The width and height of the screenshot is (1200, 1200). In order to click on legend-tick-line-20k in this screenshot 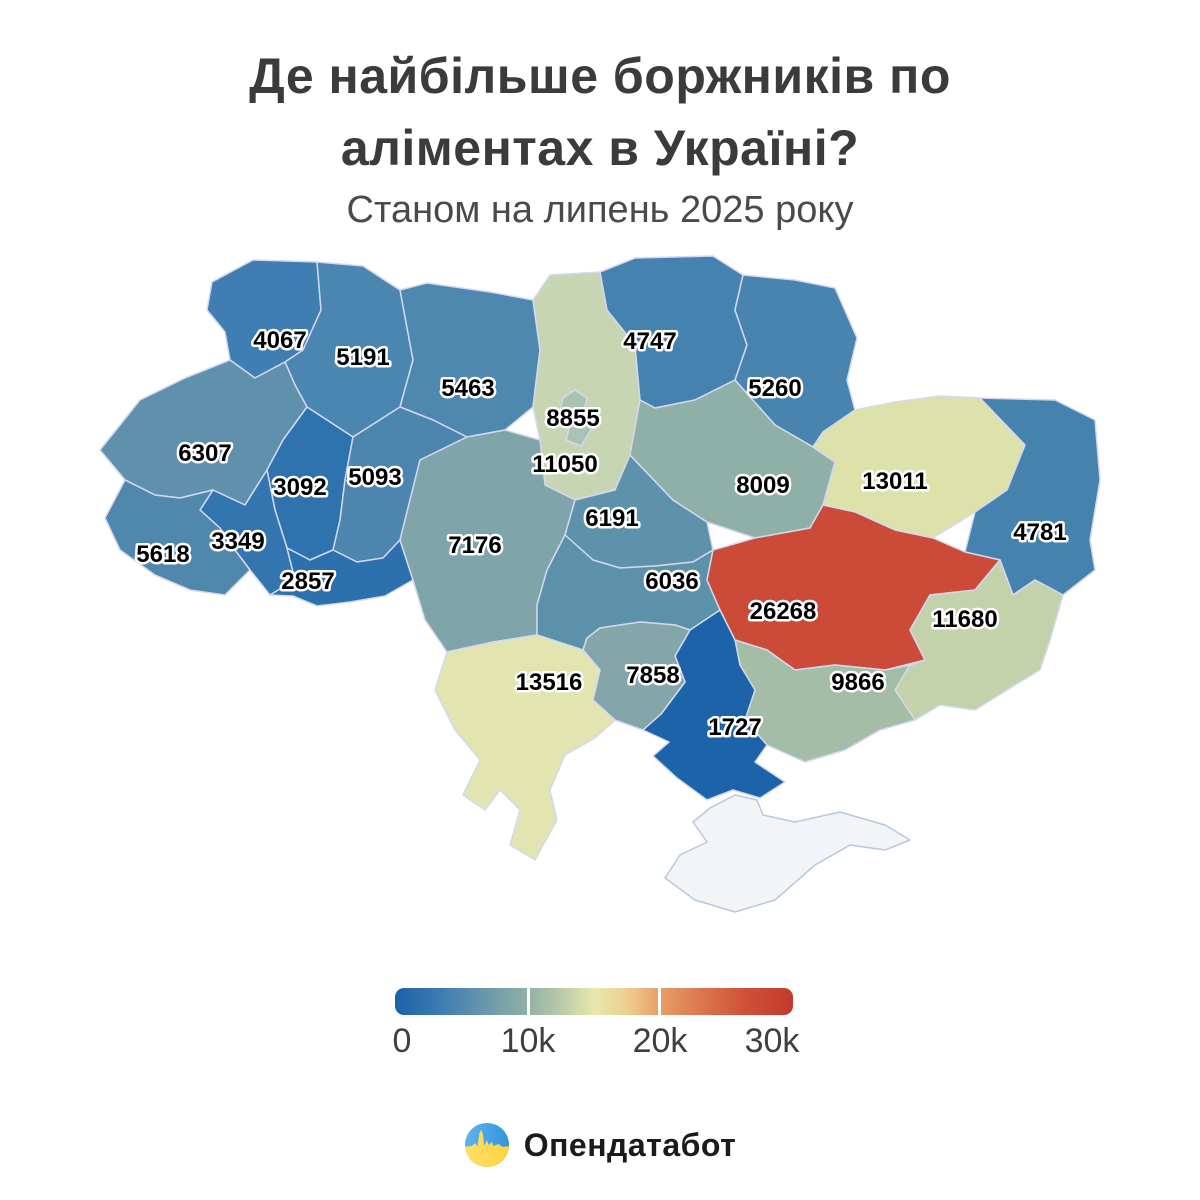, I will do `click(659, 1001)`.